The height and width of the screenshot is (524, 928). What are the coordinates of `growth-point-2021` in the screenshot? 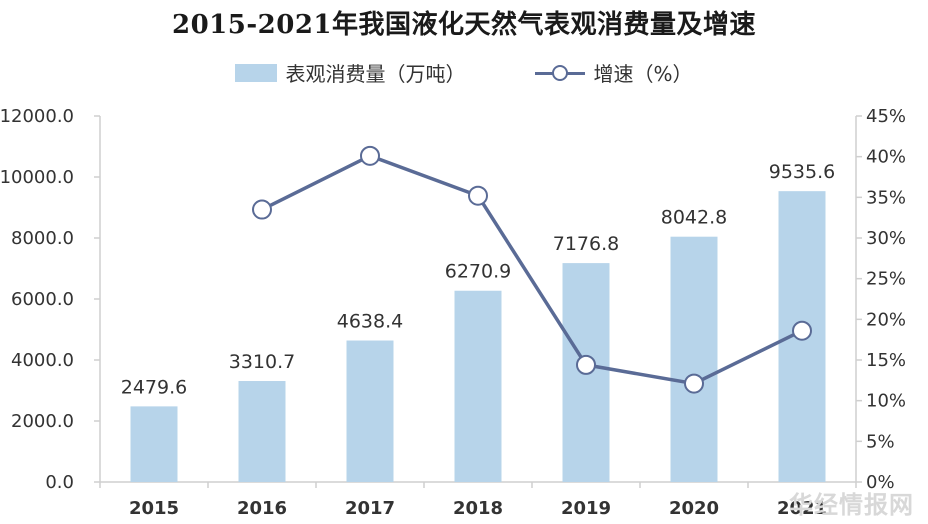 It's located at (802, 330).